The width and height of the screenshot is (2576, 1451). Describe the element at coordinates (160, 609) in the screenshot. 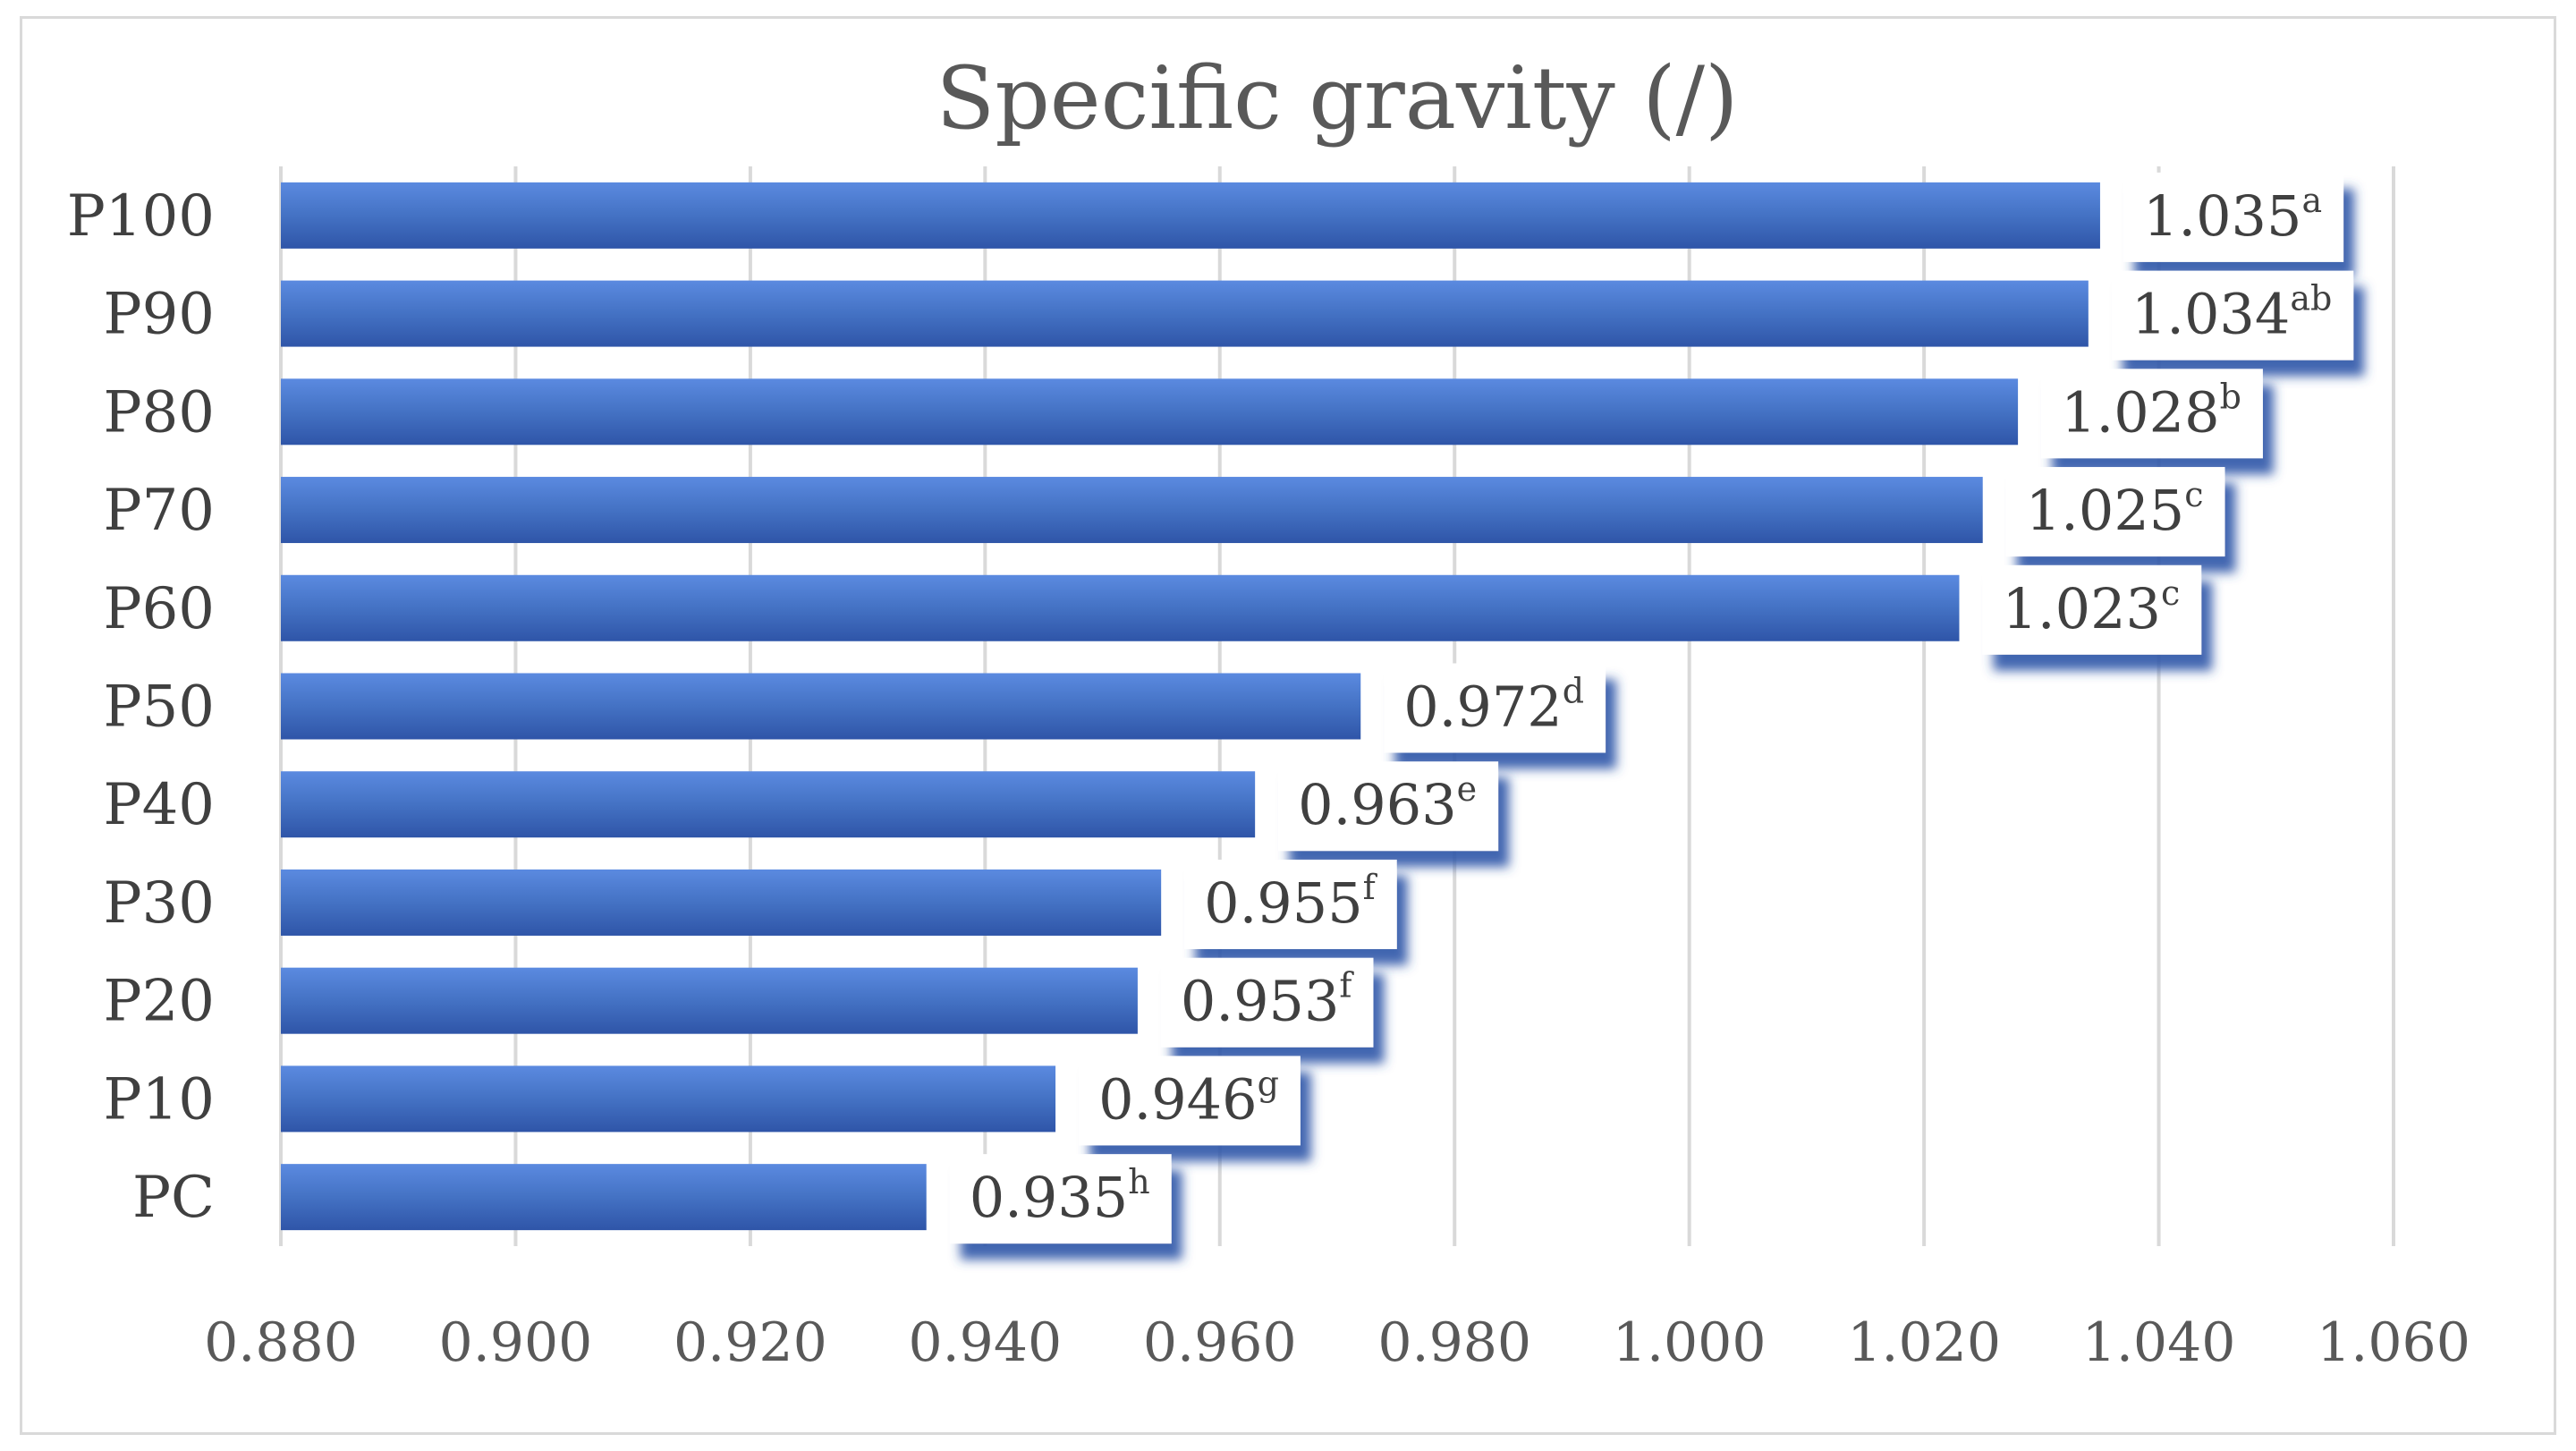

I see `category-label: P60` at that location.